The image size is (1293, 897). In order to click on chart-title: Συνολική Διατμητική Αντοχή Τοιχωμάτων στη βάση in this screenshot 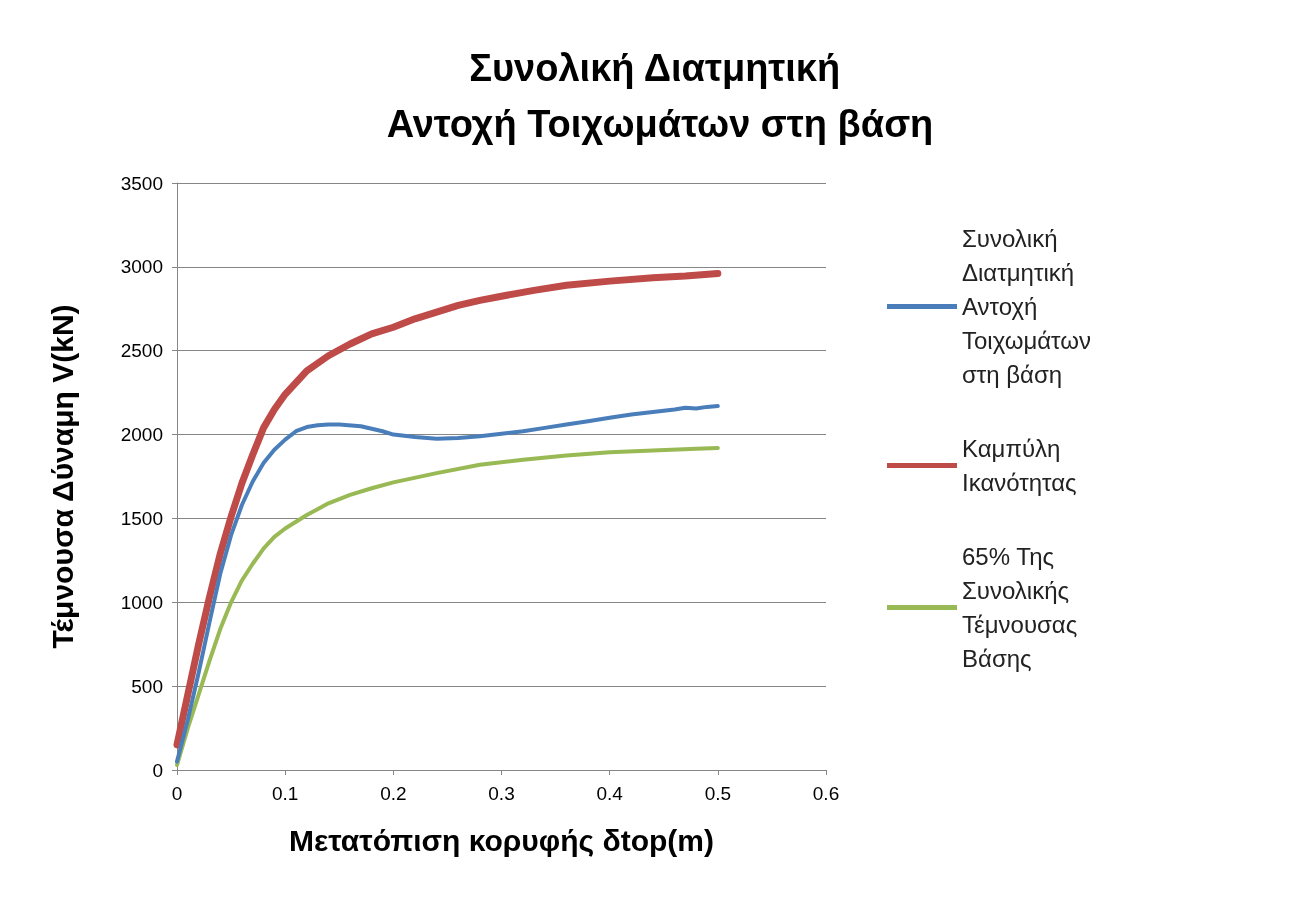, I will do `click(660, 96)`.